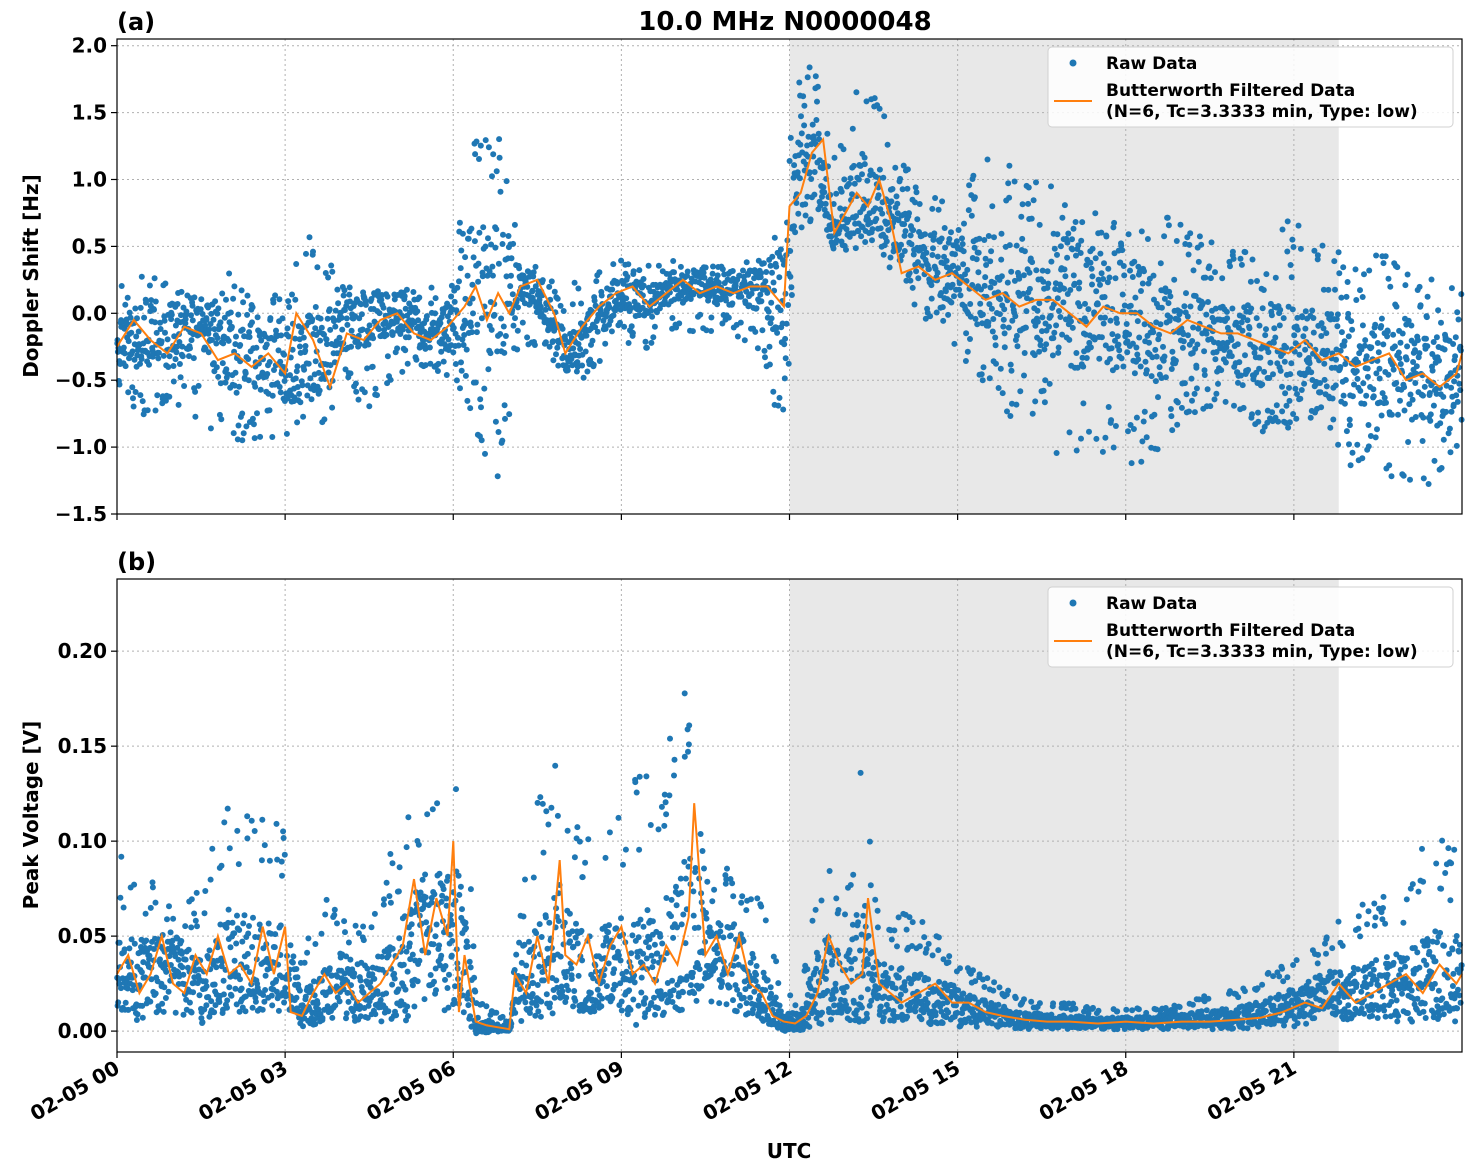  I want to click on panel-label-a: (a), so click(136, 22).